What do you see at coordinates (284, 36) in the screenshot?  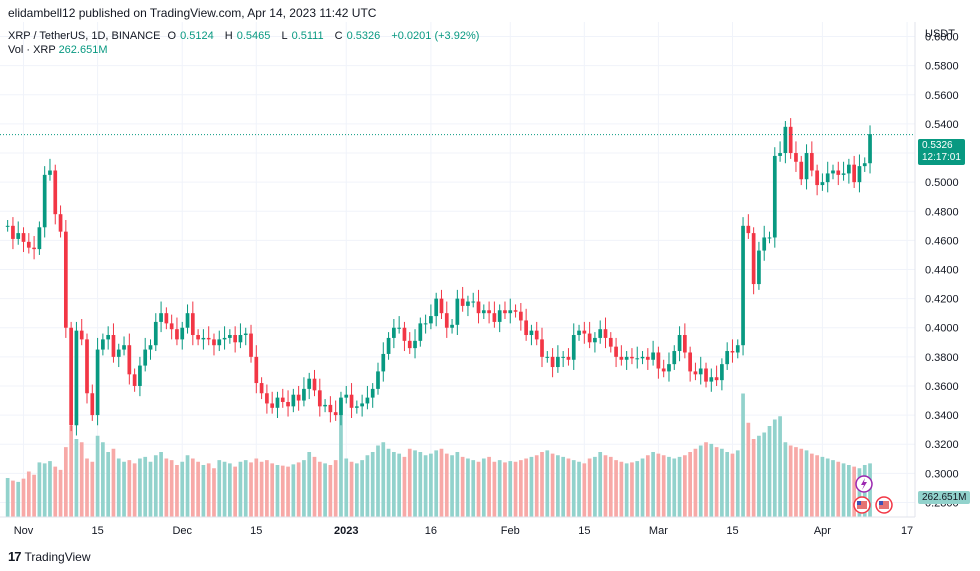 I see `low-label: L` at bounding box center [284, 36].